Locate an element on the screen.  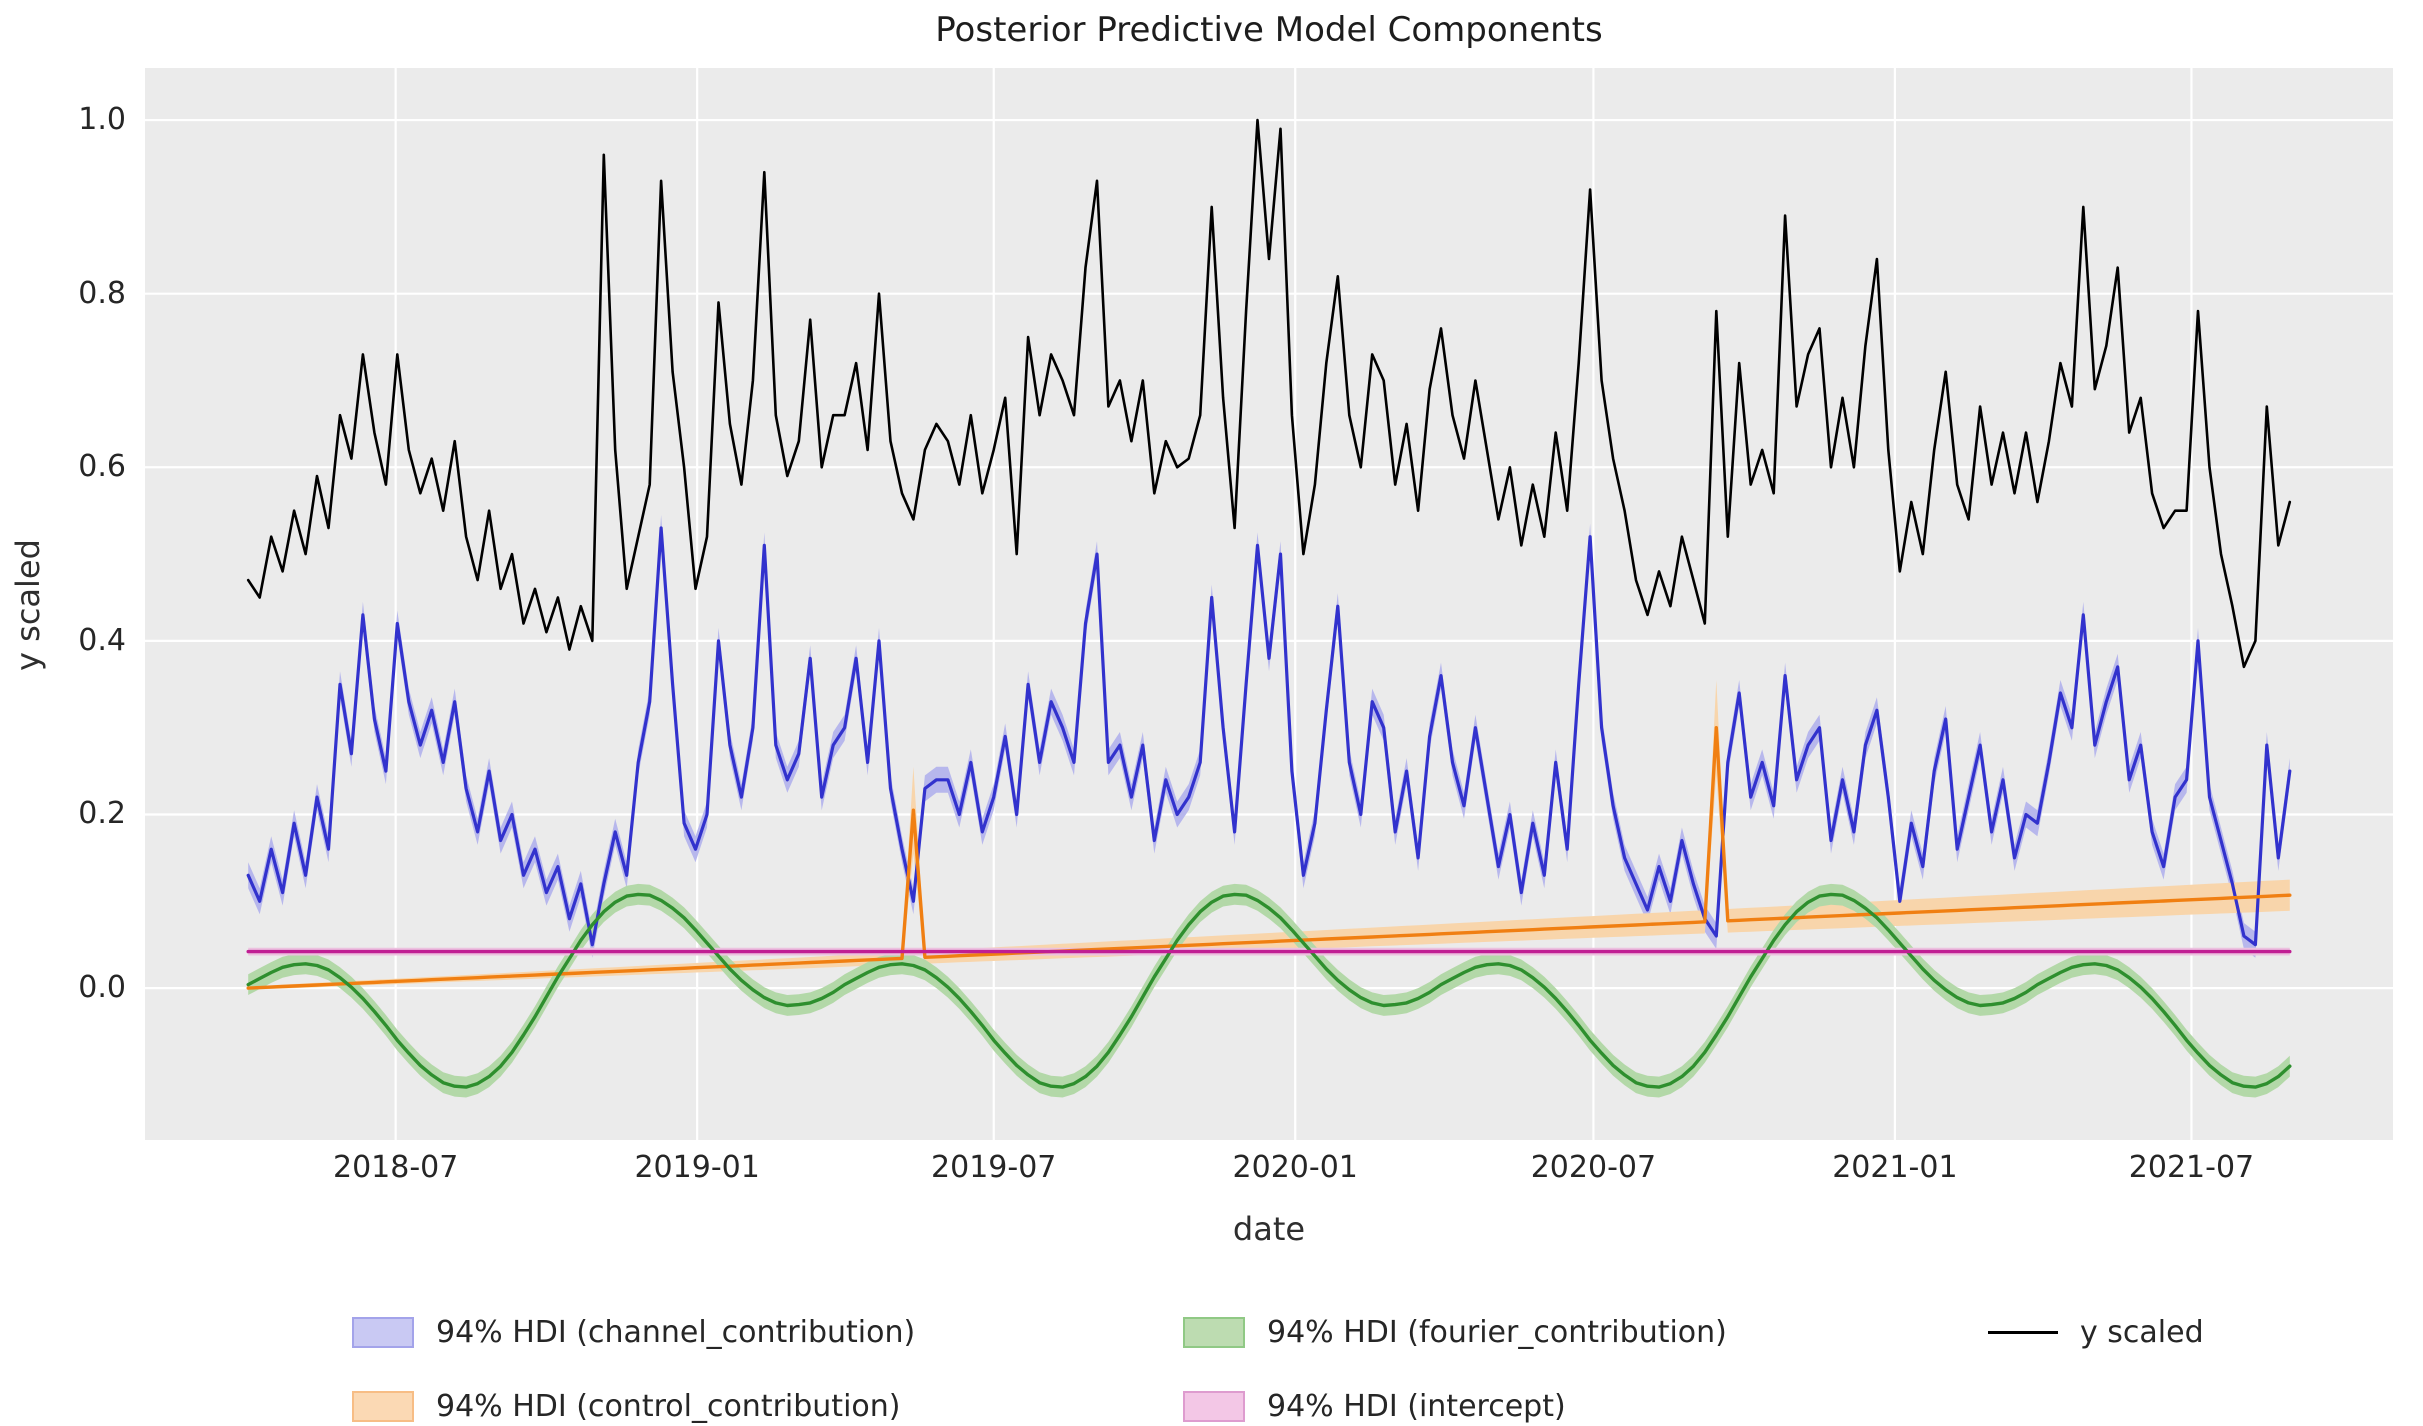
control-hdi-swatch is located at coordinates (383, 1406).